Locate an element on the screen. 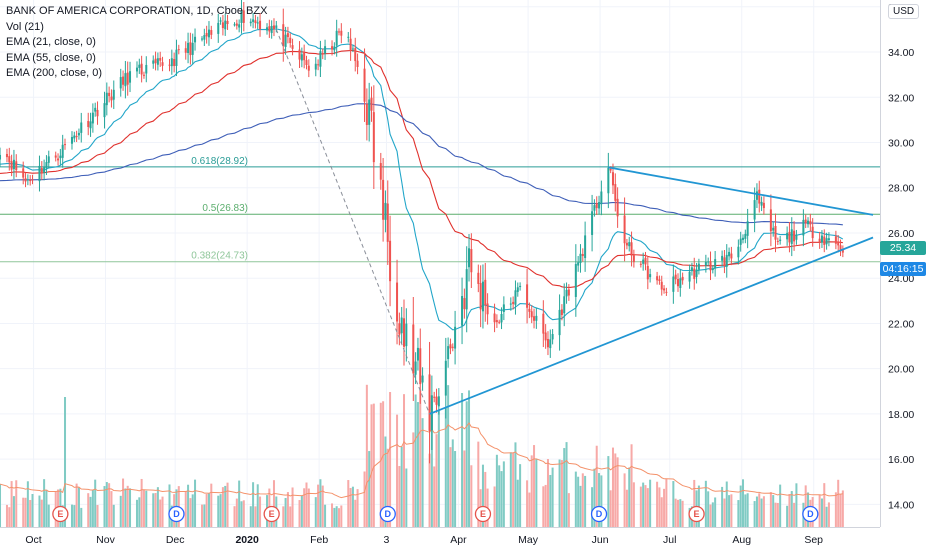 The image size is (932, 550). event-letter: D is located at coordinates (388, 514).